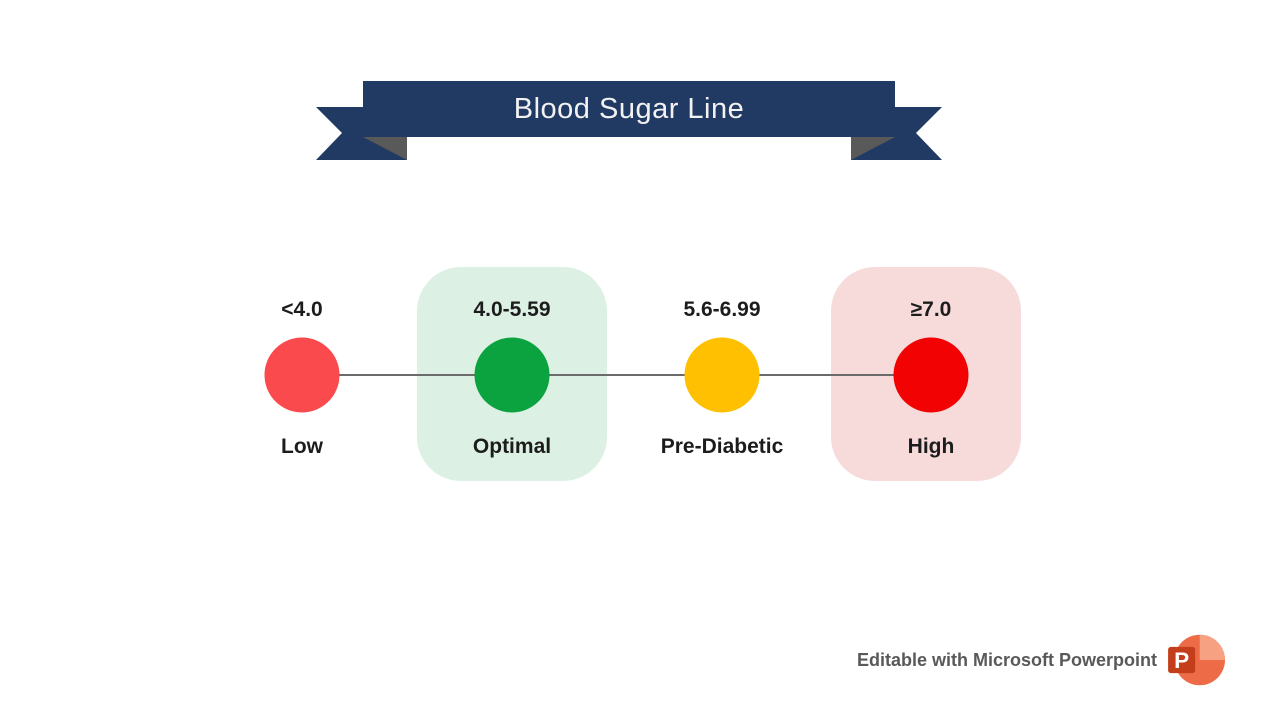 This screenshot has width=1280, height=720. I want to click on timeline-connector-line, so click(616, 375).